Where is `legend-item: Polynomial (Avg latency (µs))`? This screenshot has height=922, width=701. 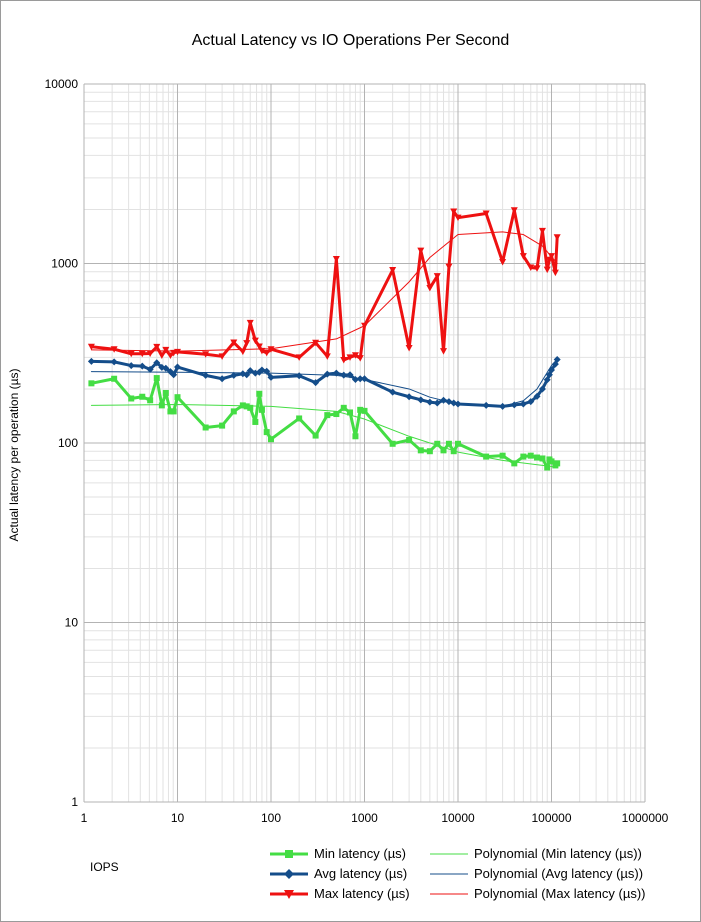
legend-item: Polynomial (Avg latency (µs)) is located at coordinates (535, 873).